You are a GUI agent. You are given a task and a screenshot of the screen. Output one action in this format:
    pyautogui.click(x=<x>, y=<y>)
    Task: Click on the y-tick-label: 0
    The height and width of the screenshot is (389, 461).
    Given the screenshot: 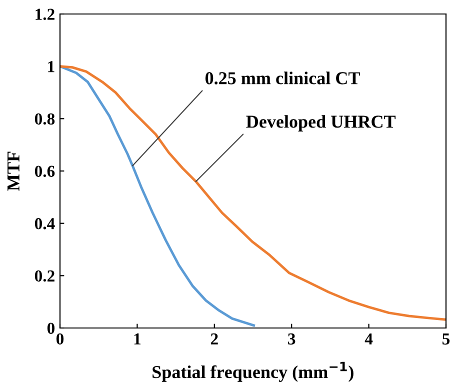 What is the action you would take?
    pyautogui.click(x=51, y=328)
    